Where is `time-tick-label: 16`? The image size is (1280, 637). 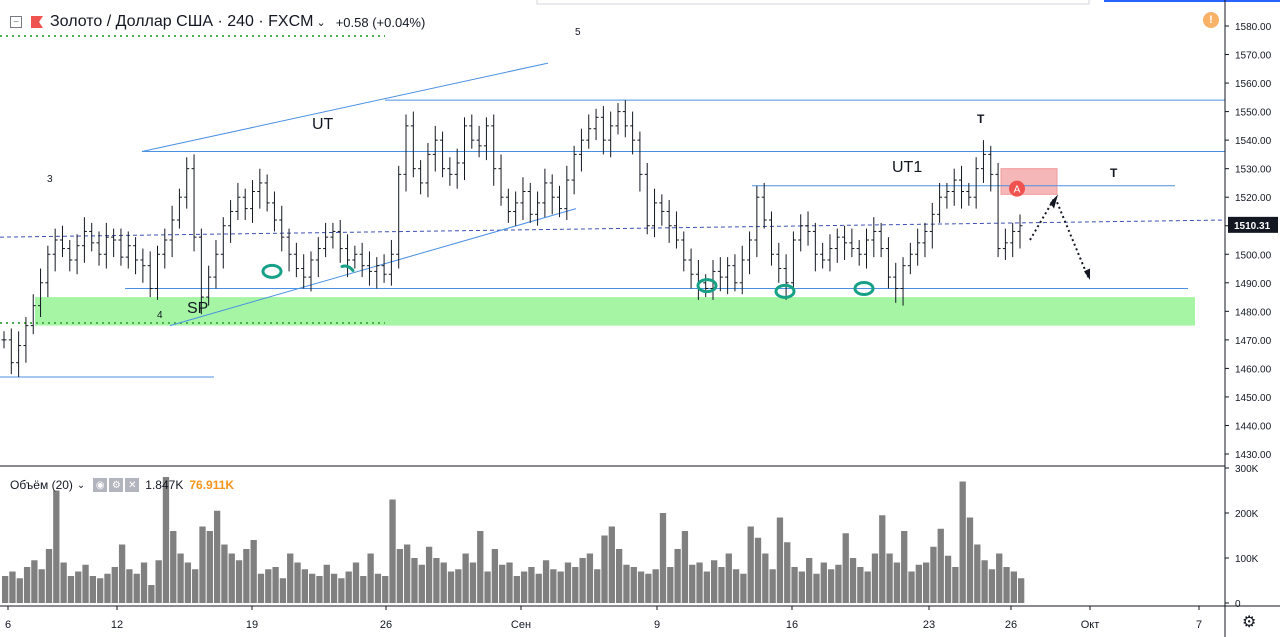 time-tick-label: 16 is located at coordinates (792, 625).